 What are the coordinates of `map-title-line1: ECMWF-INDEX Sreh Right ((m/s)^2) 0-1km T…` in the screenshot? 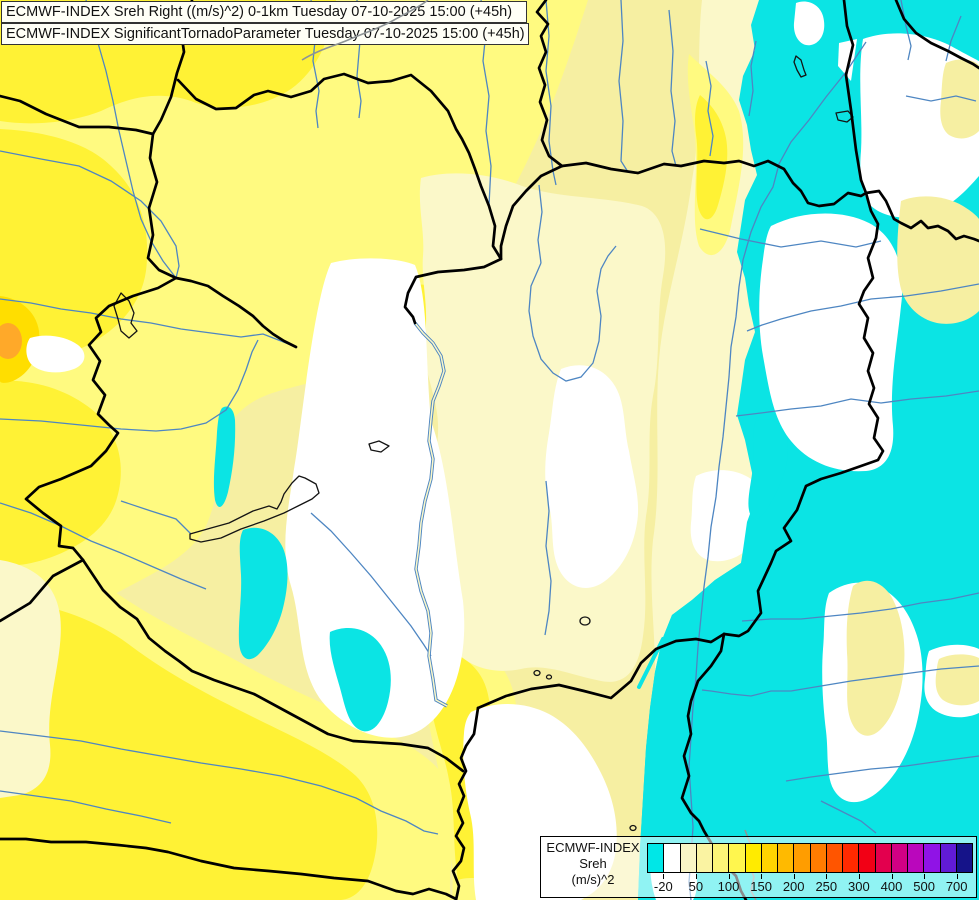 It's located at (264, 12).